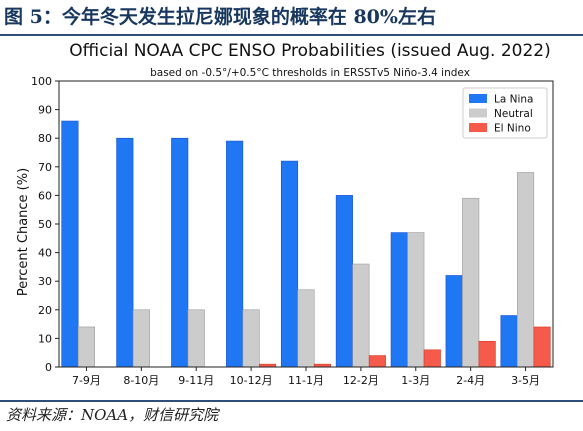 The height and width of the screenshot is (431, 583). Describe the element at coordinates (86, 380) in the screenshot. I see `x-tick-label: 7-9月` at that location.